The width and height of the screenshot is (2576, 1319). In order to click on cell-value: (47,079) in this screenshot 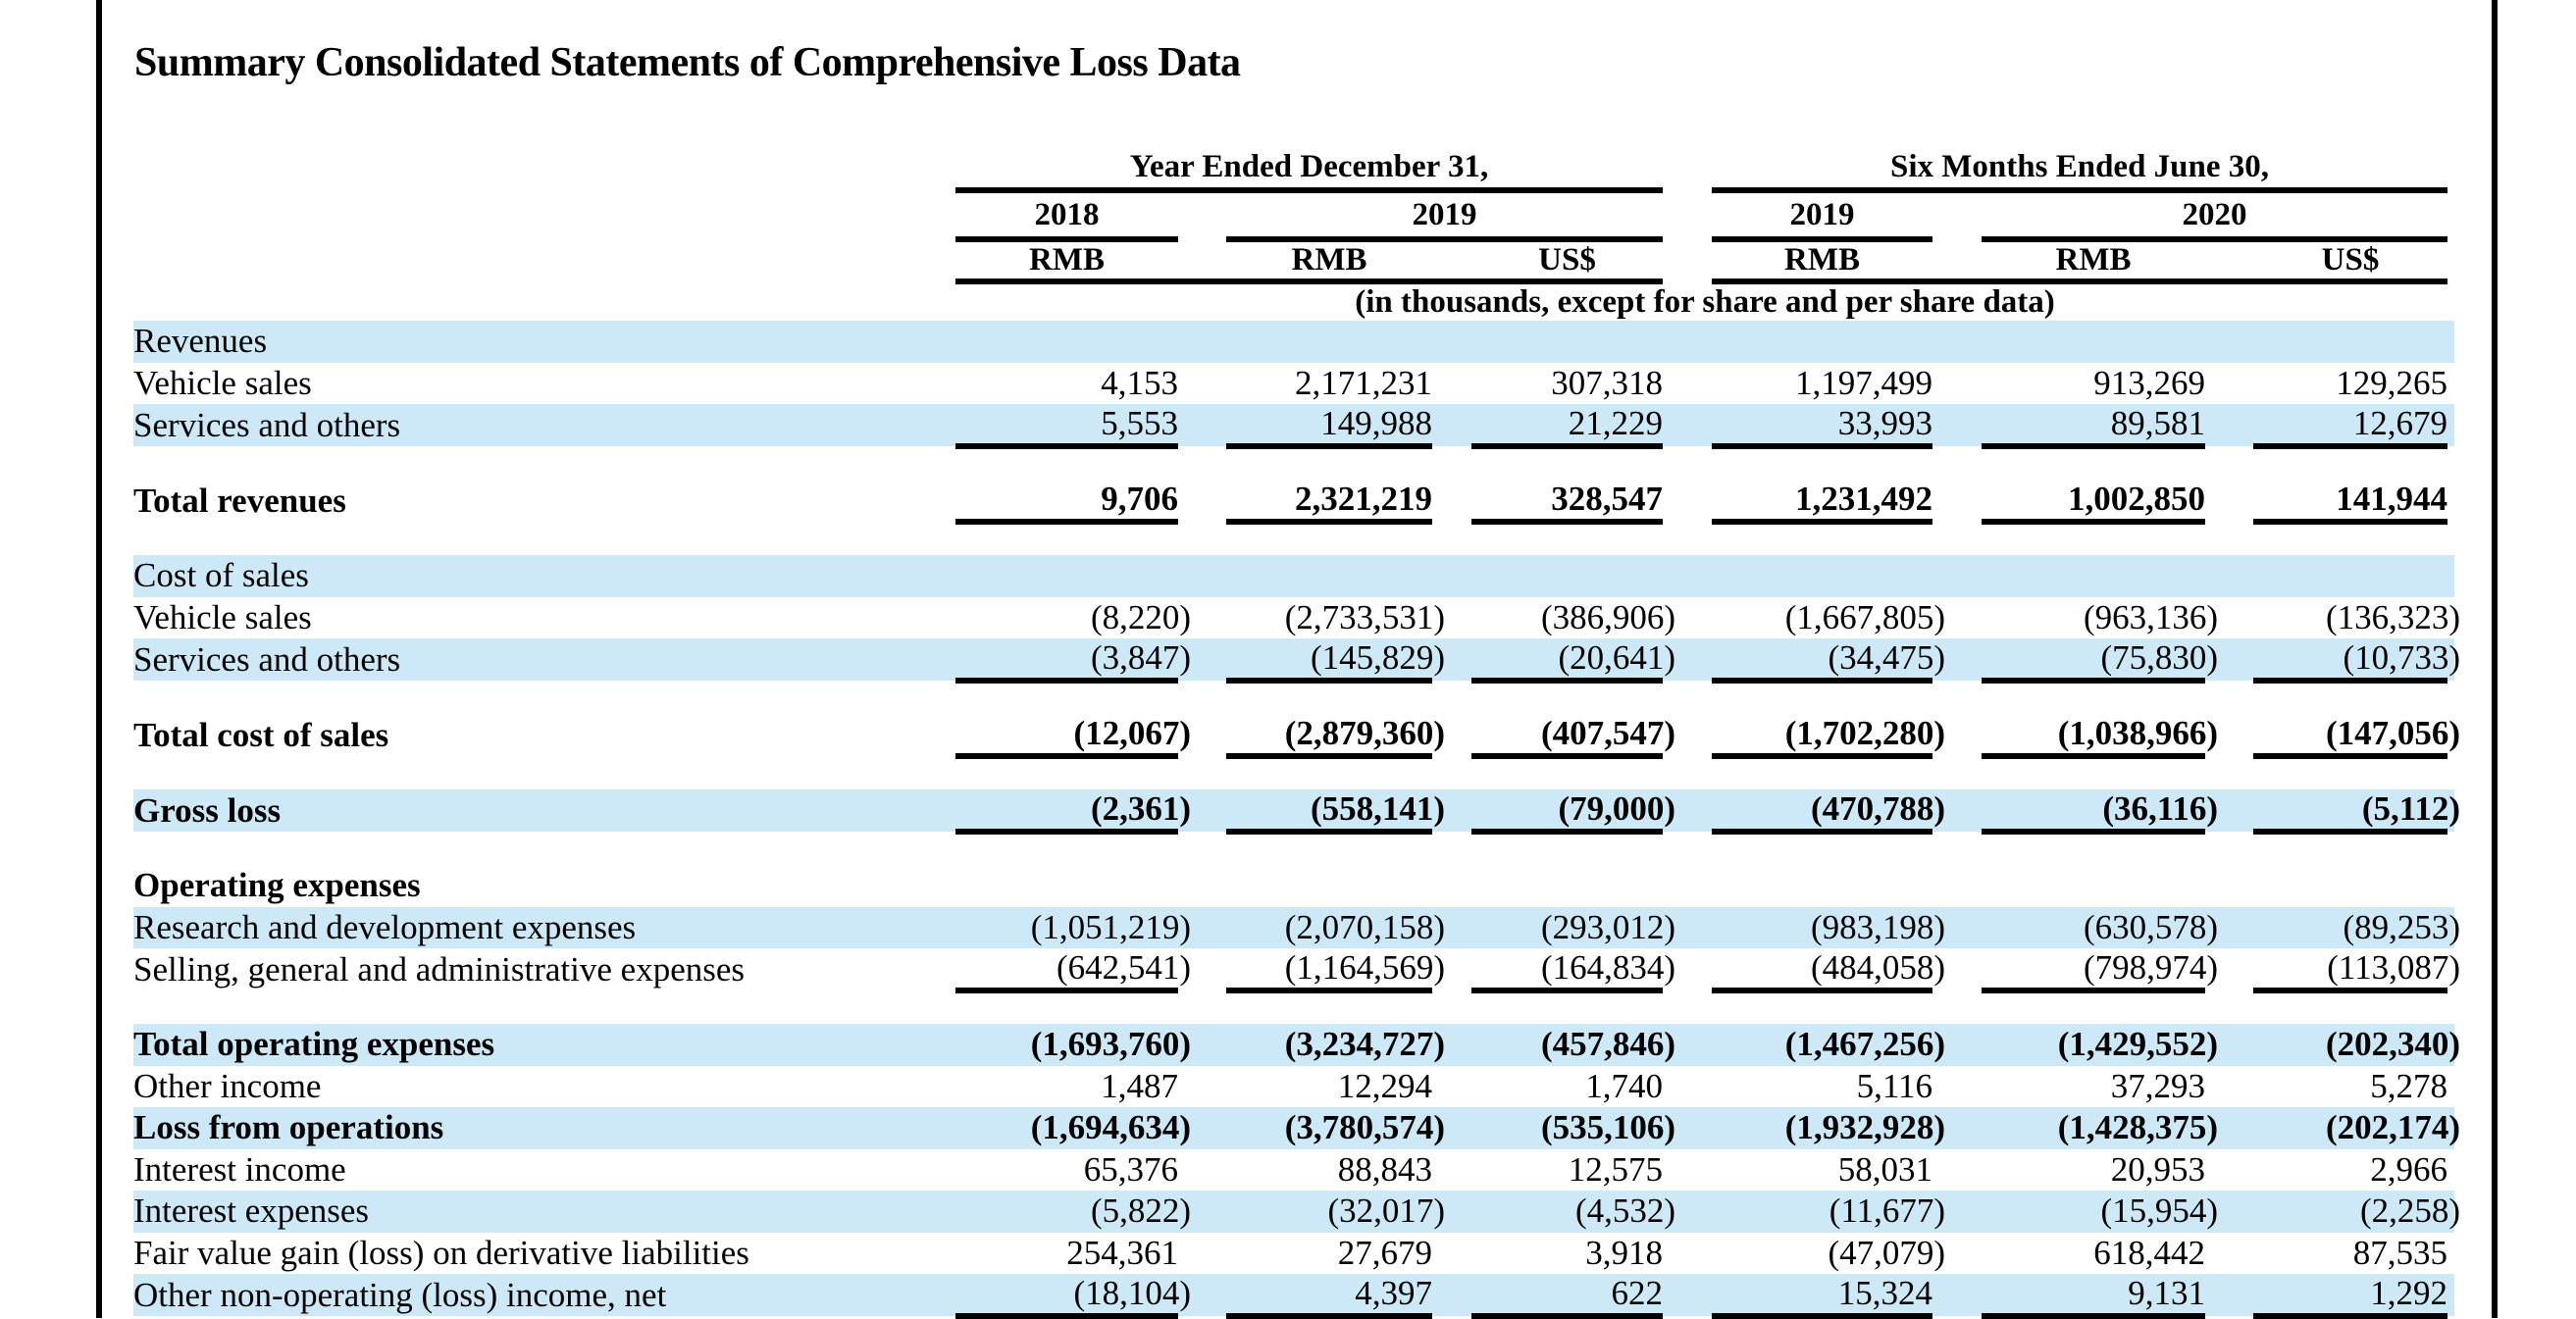, I will do `click(1828, 1254)`.